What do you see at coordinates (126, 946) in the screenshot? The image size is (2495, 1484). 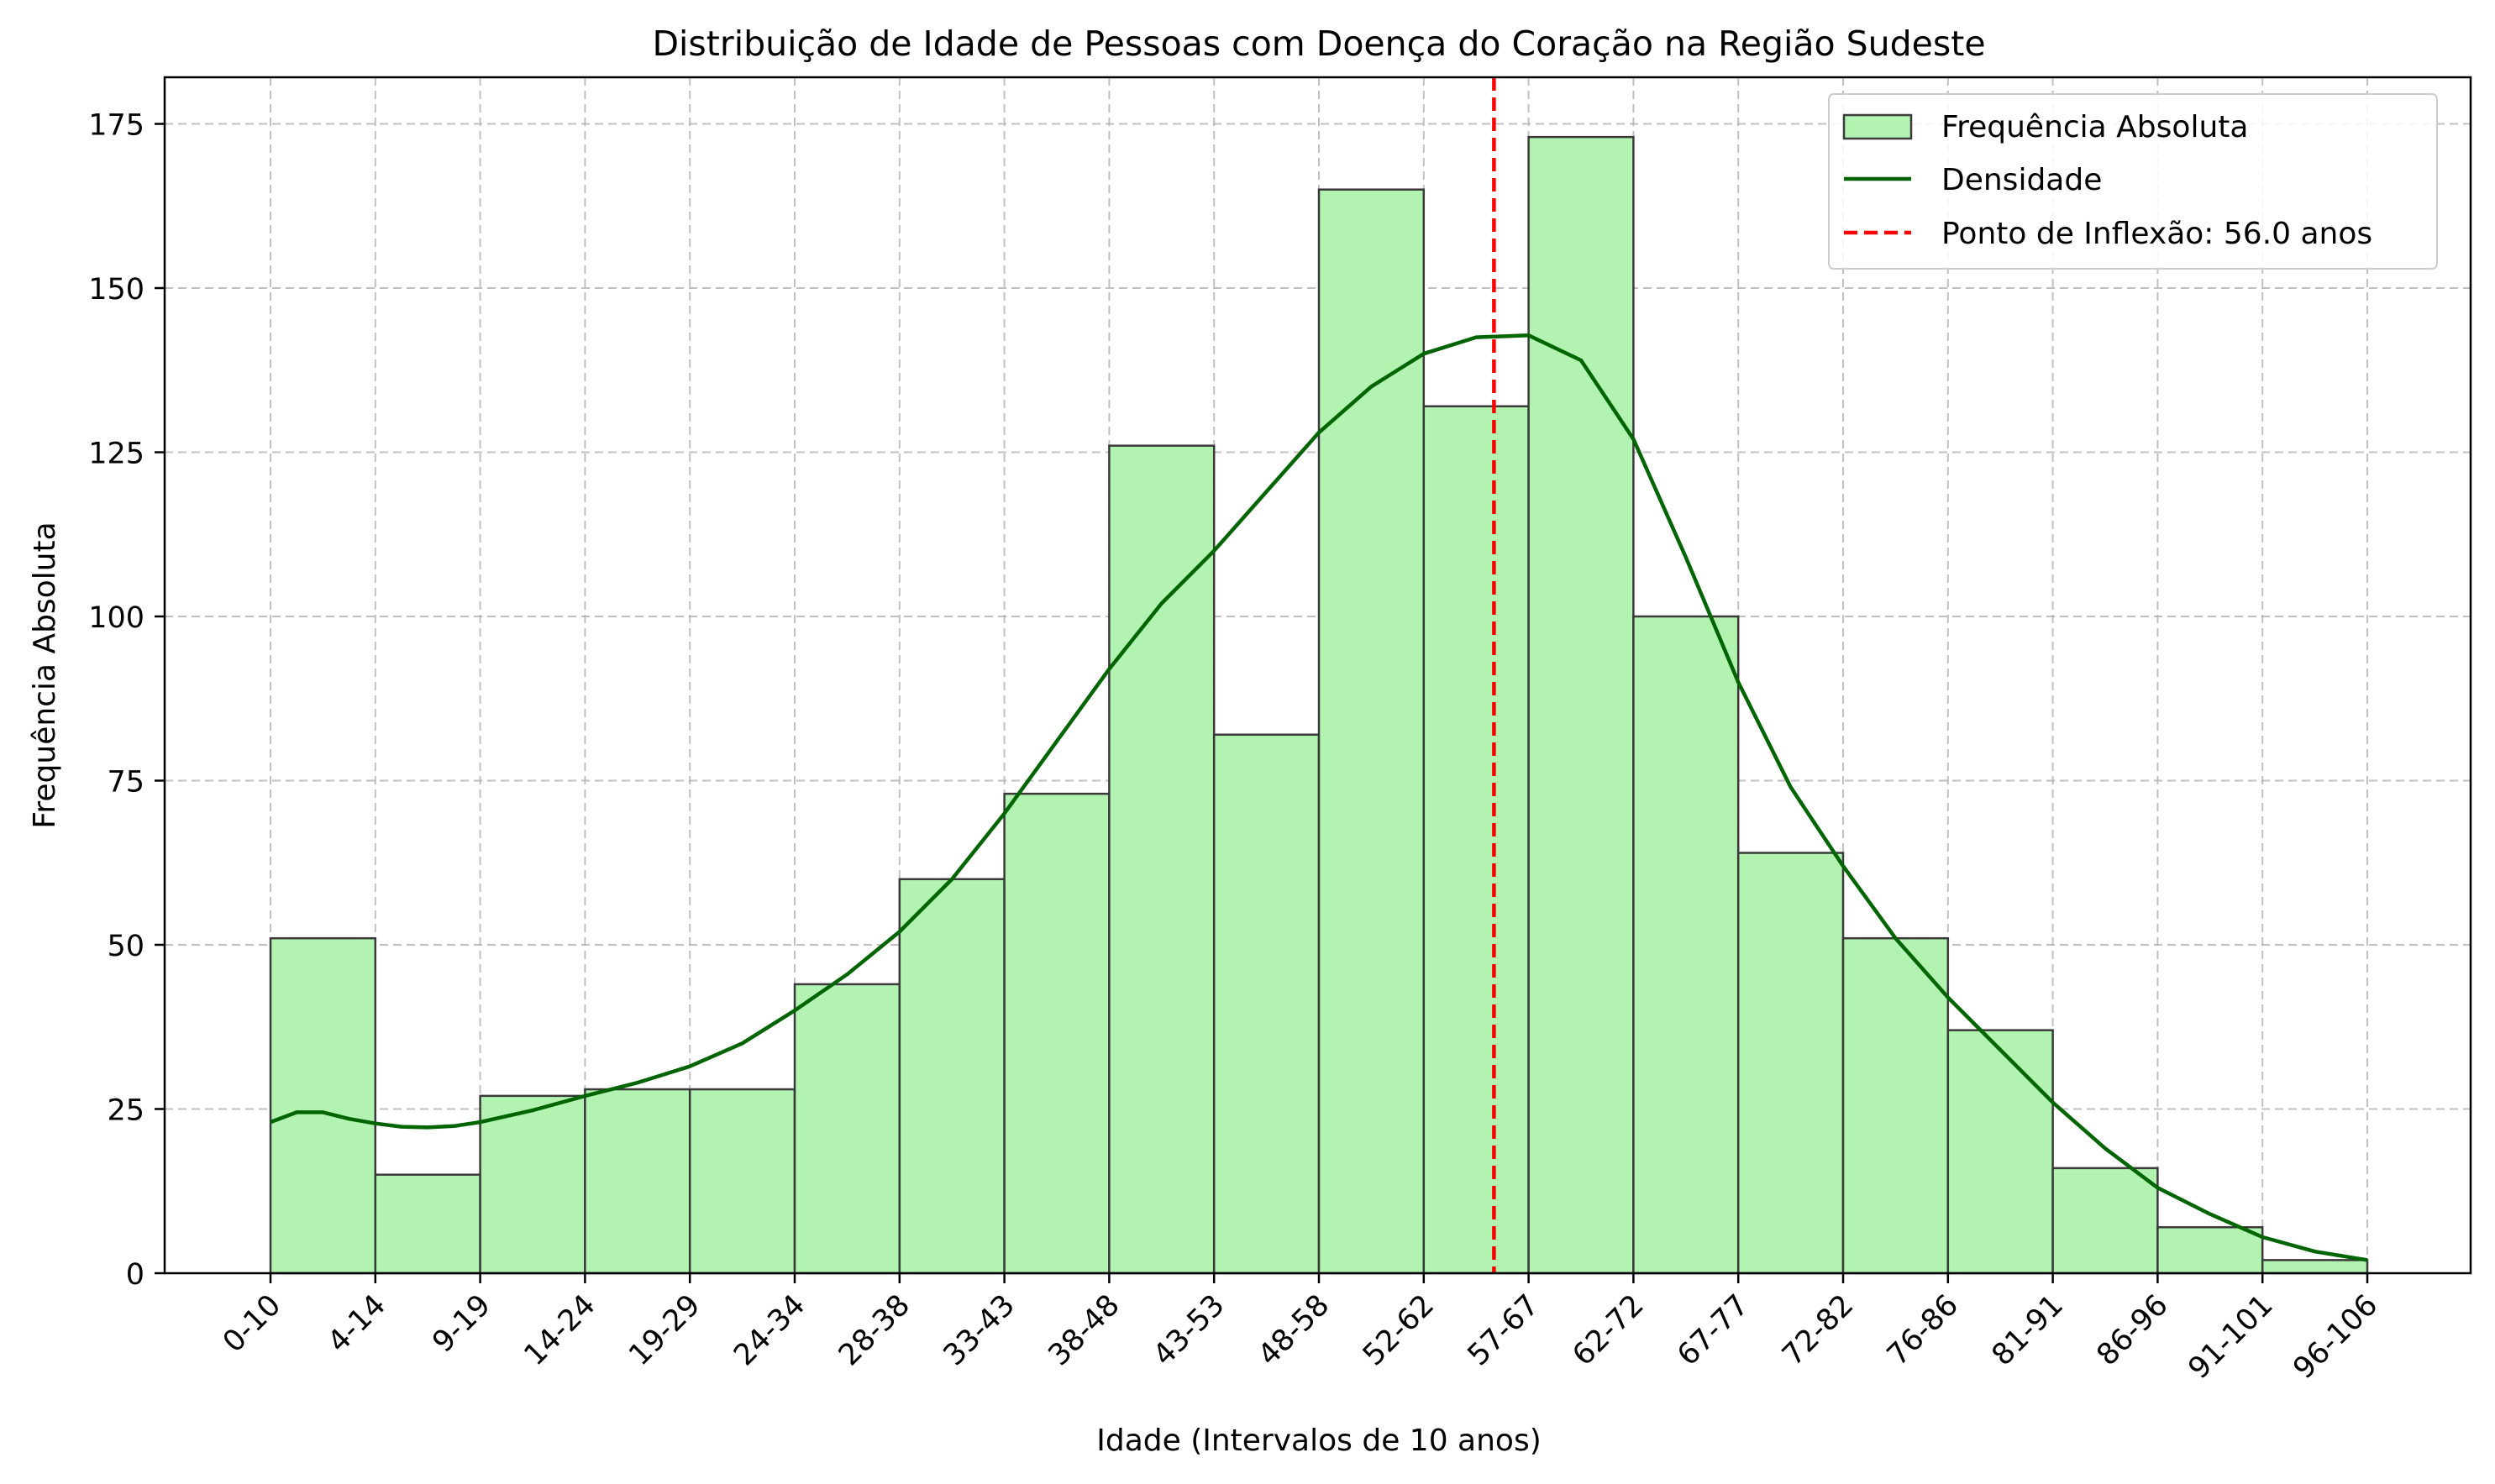 I see `y-tick-label-2: 50` at bounding box center [126, 946].